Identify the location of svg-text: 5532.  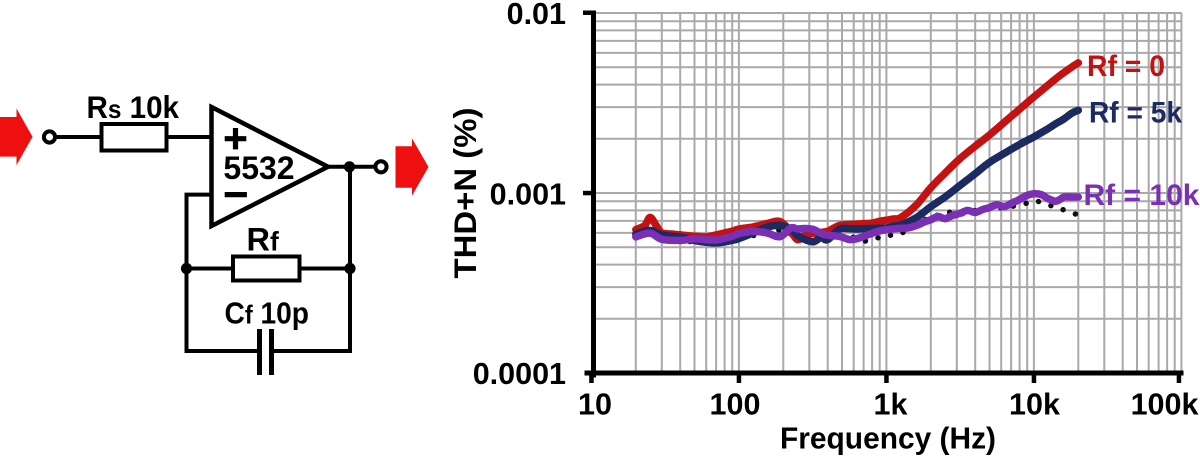
(258, 168).